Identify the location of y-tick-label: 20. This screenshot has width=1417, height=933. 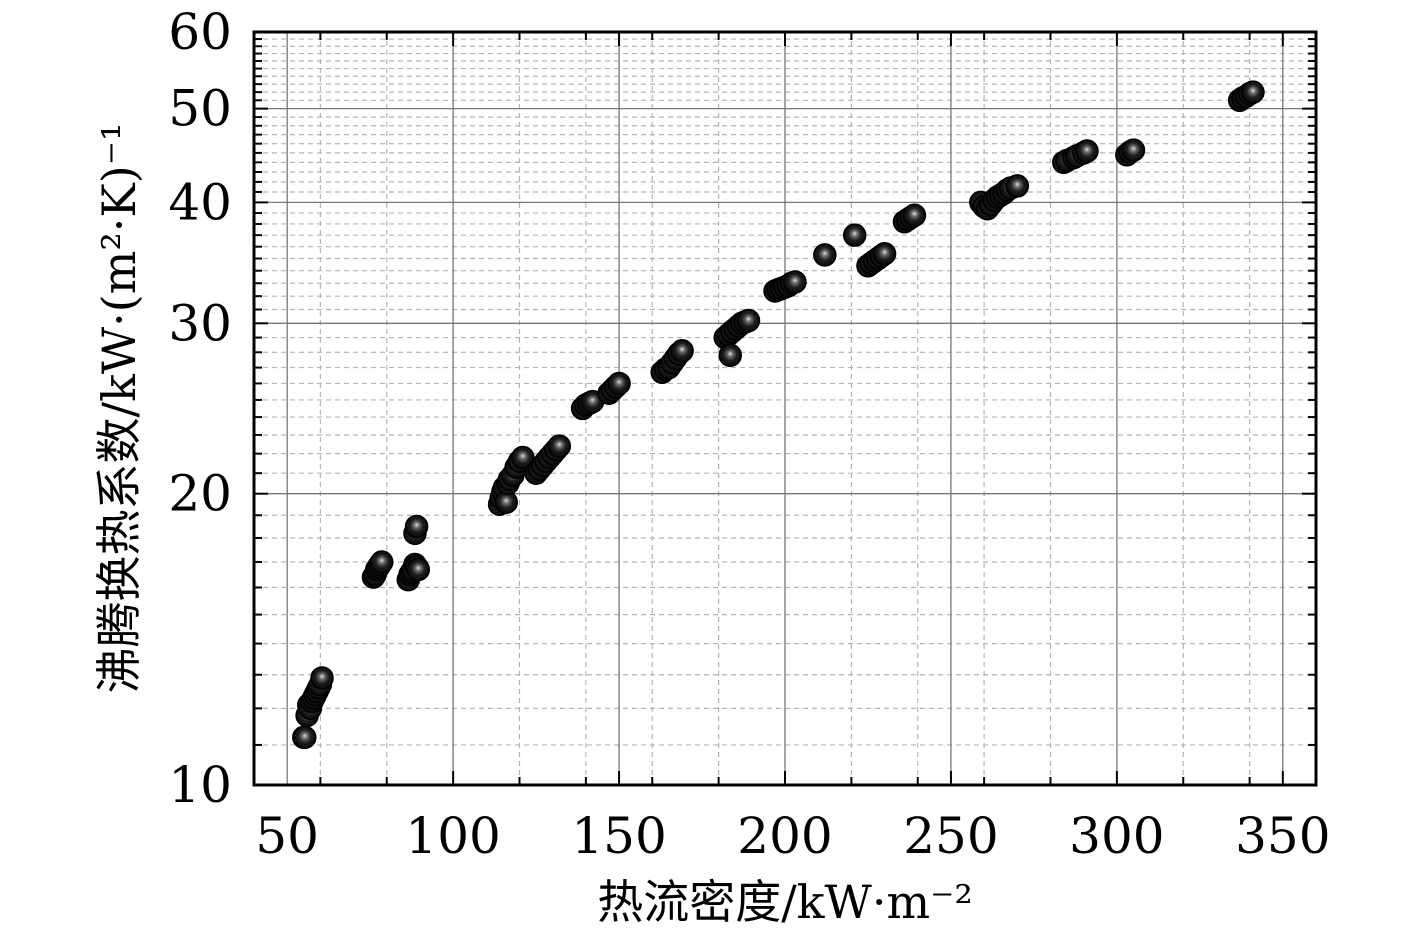
(200, 494).